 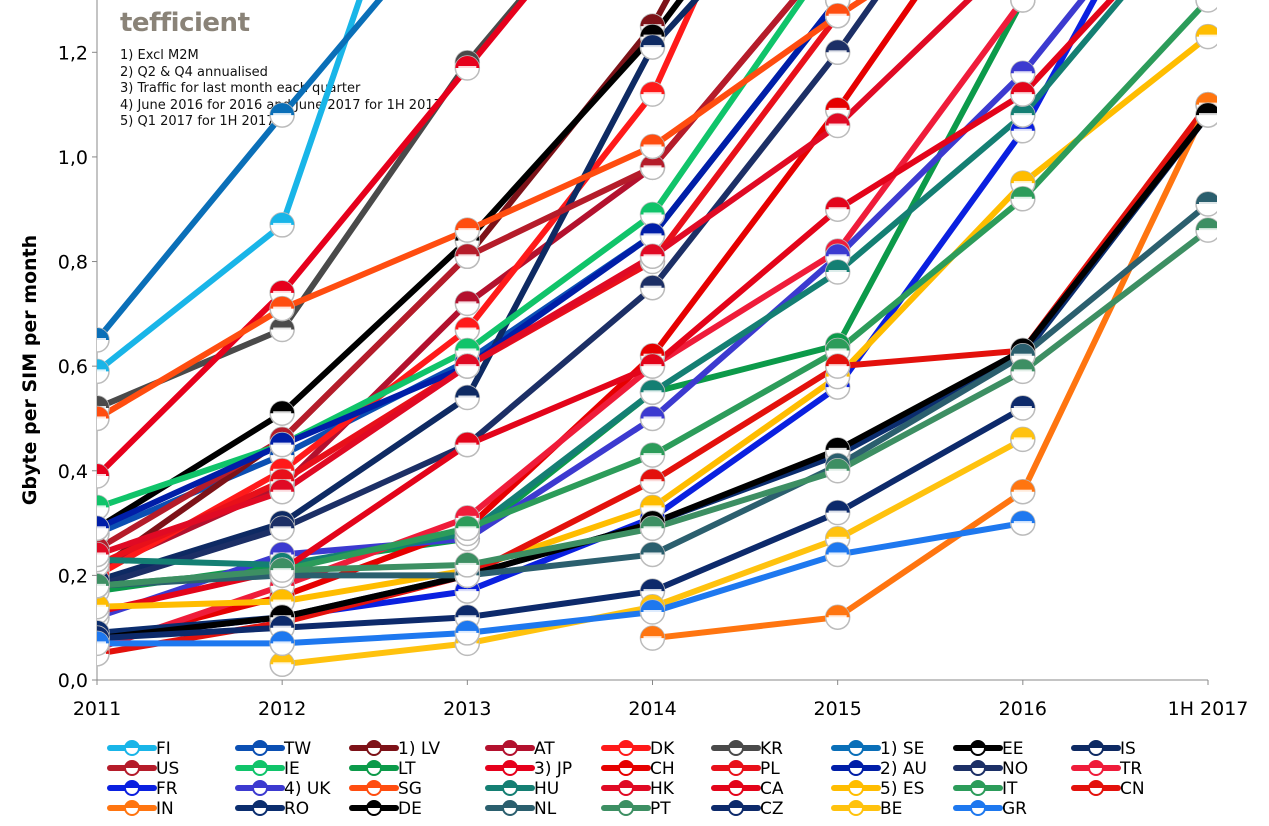 I want to click on legend-item: TW, so click(x=273, y=749).